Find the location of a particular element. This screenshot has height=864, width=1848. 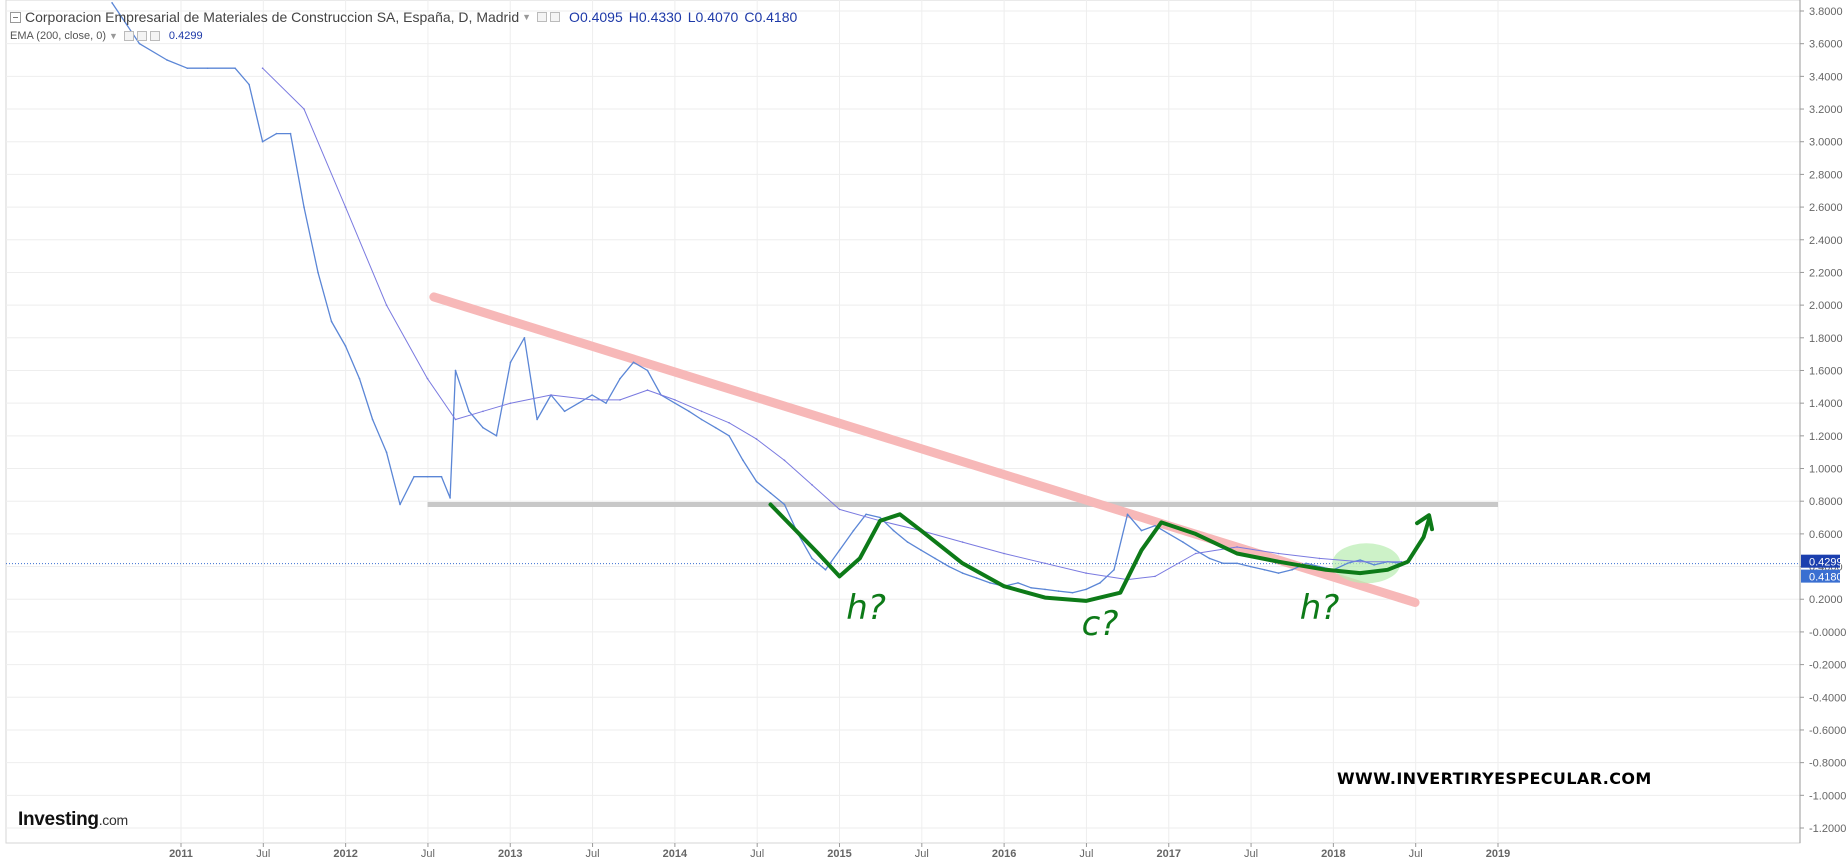

x-tick-label: 2013 is located at coordinates (510, 854).